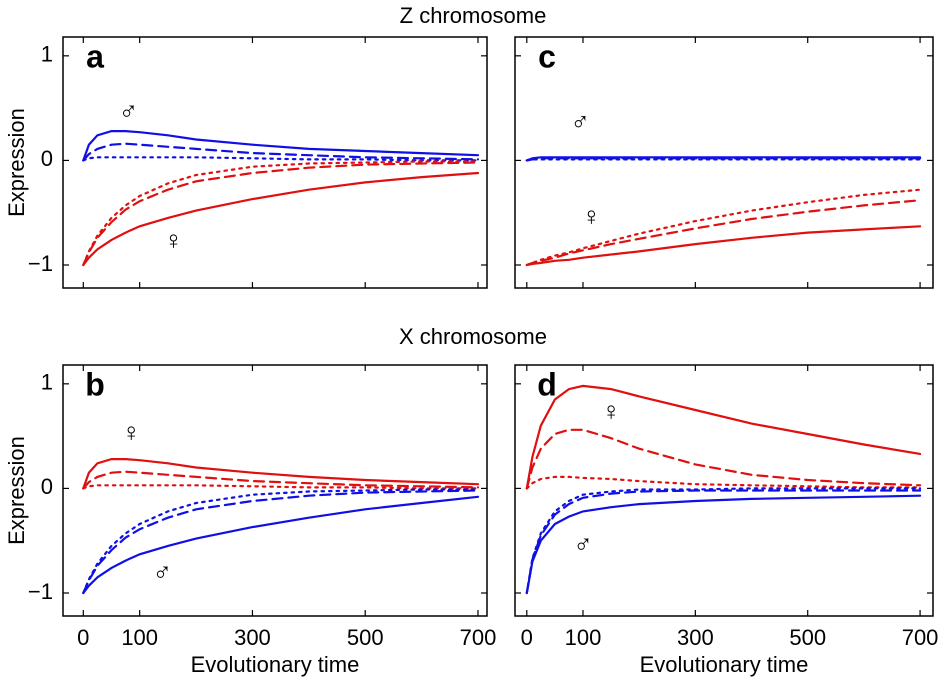 The image size is (946, 682). I want to click on panel-label: d, so click(547, 384).